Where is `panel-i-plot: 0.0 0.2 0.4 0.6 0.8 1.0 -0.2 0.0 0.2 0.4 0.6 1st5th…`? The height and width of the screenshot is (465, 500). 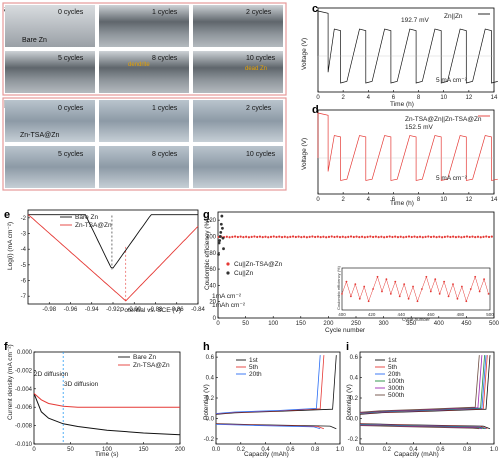 panel-i-plot: 0.0 0.2 0.4 0.6 0.8 1.0 -0.2 0.0 0.2 0.4 0.6 1st5th… is located at coordinates (423, 402).